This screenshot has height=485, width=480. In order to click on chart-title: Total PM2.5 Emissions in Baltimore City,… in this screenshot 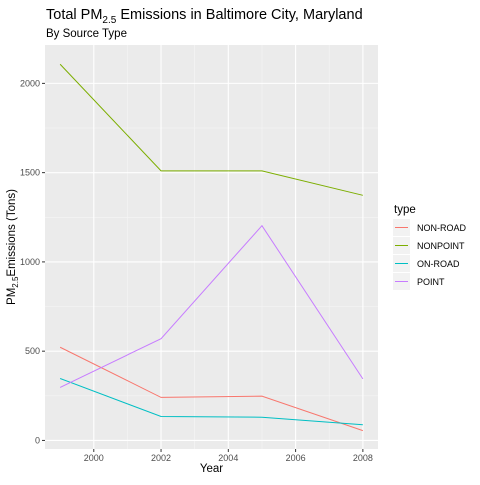, I will do `click(204, 16)`.